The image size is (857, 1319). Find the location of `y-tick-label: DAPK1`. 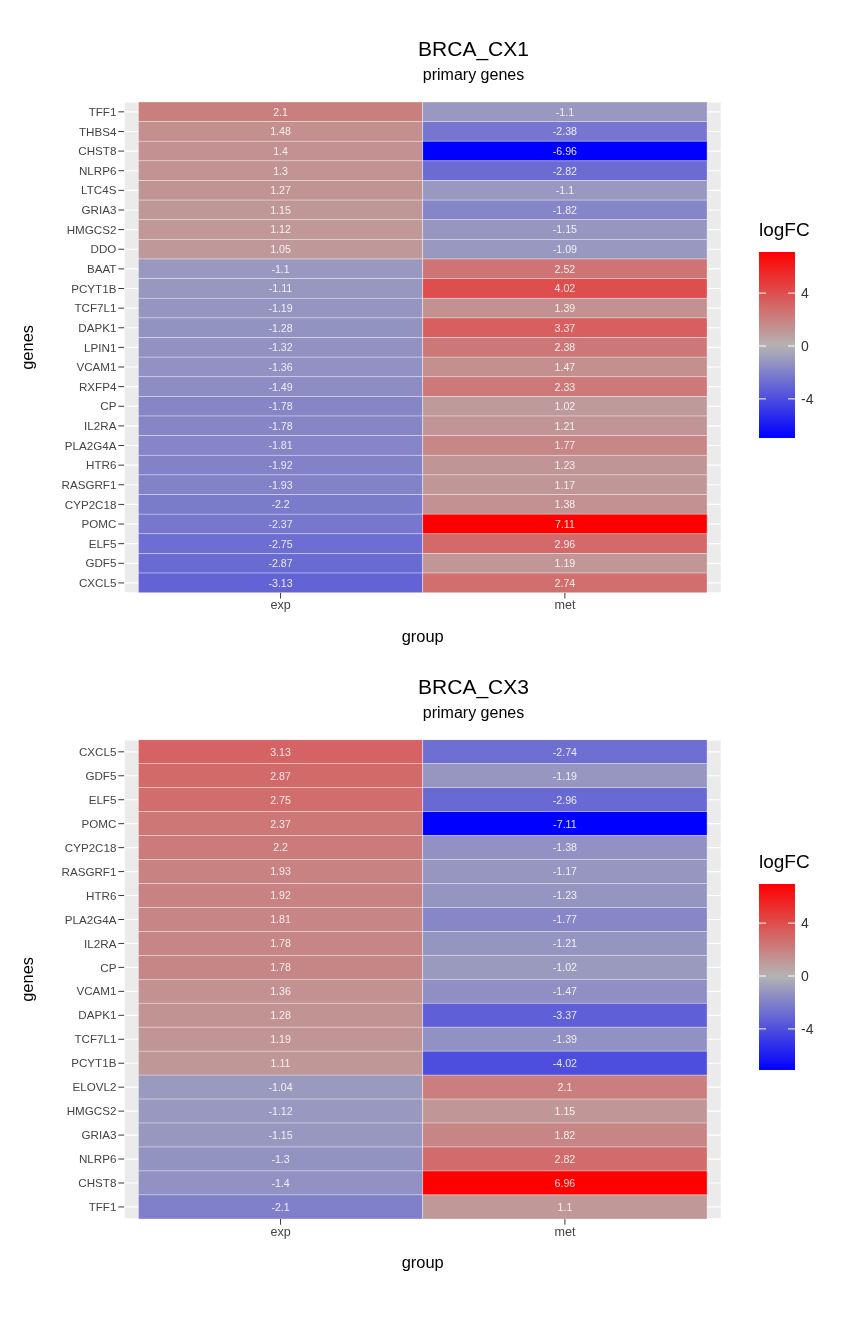

y-tick-label: DAPK1 is located at coordinates (97, 327).